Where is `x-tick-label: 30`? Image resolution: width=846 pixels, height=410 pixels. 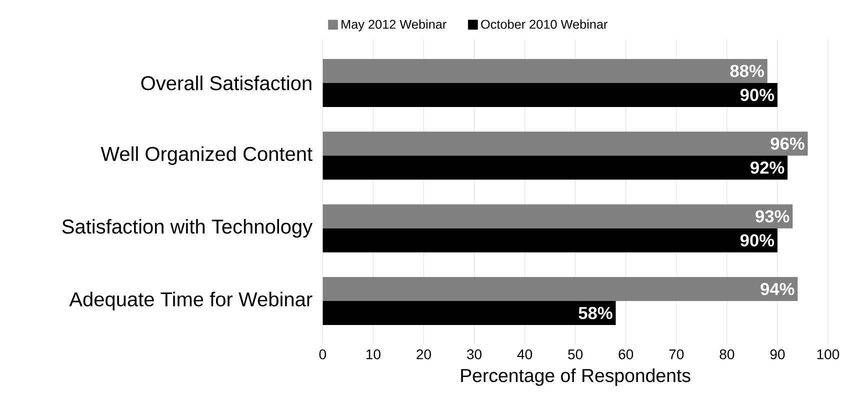 x-tick-label: 30 is located at coordinates (474, 354).